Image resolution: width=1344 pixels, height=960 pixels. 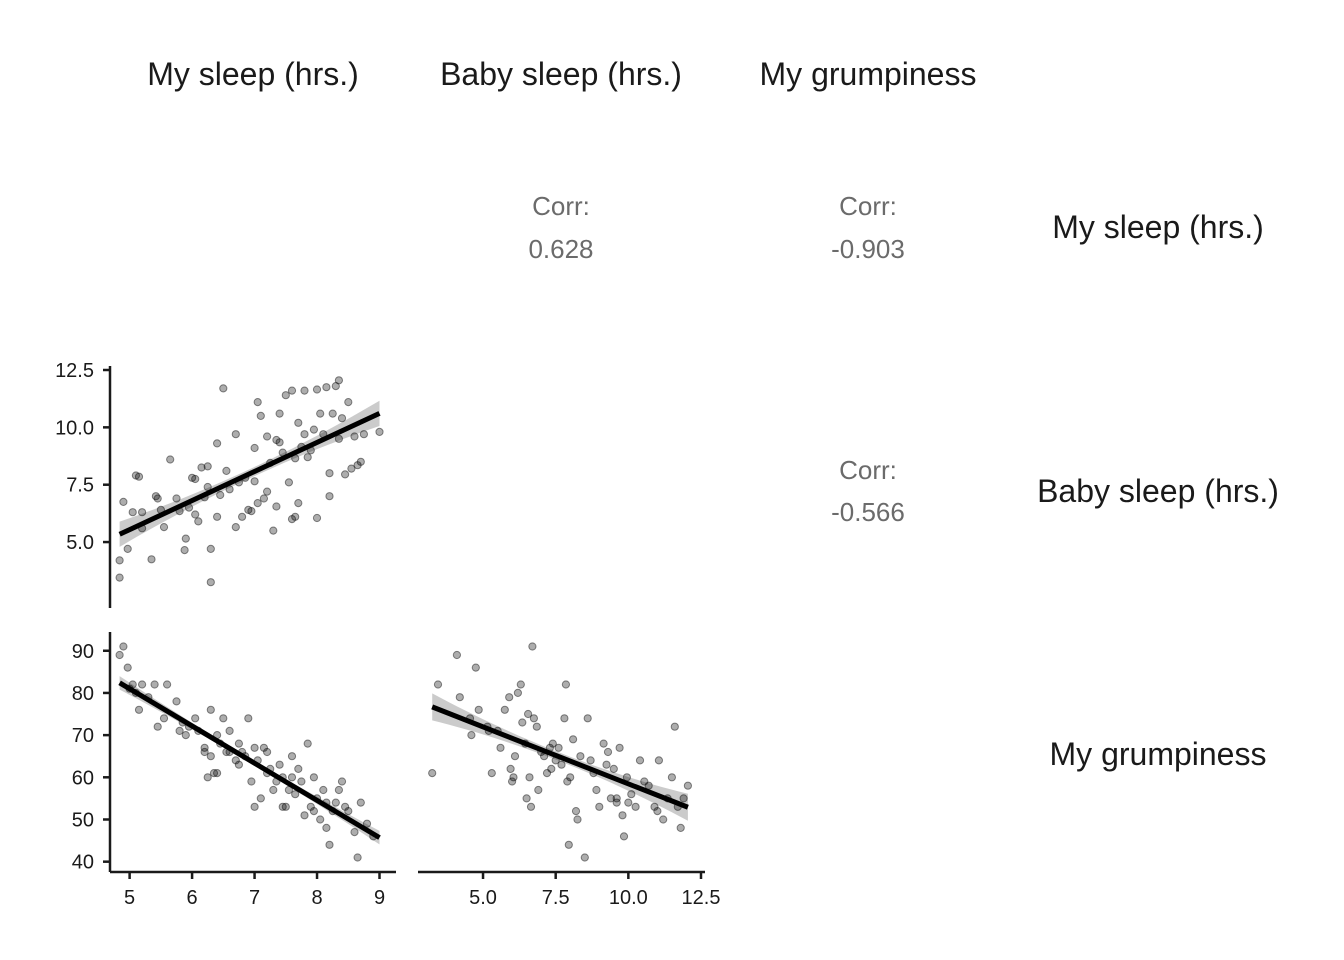 What do you see at coordinates (701, 898) in the screenshot?
I see `x-tick-label: 12.5` at bounding box center [701, 898].